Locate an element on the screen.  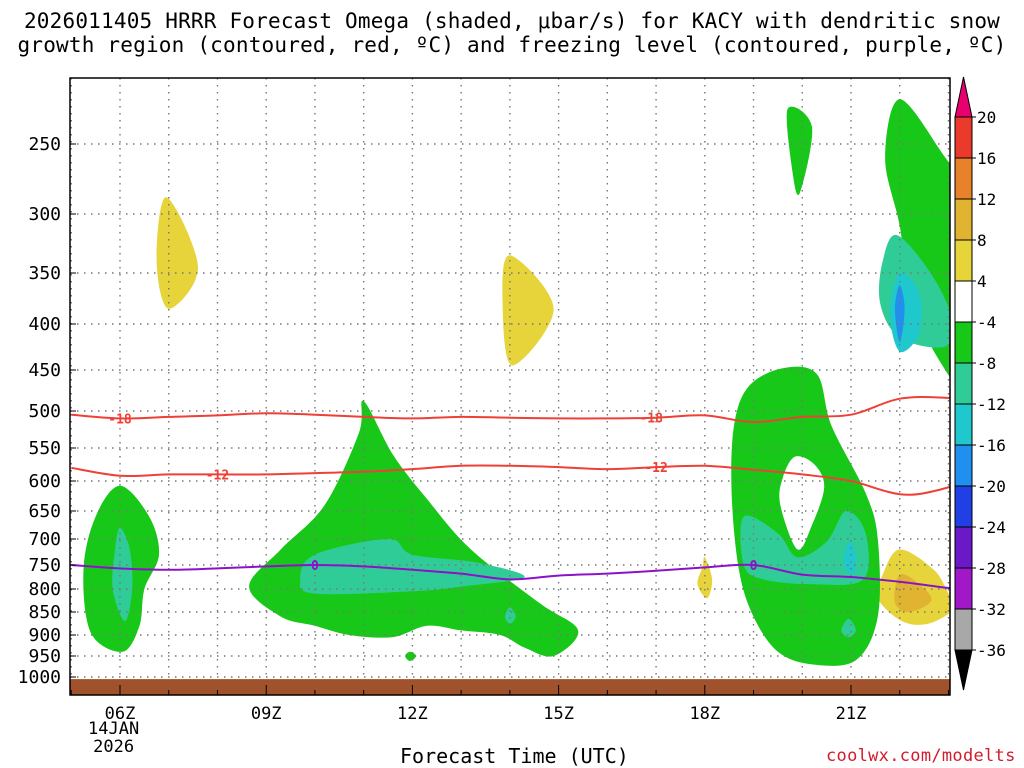
colorbar-label: 16 is located at coordinates (986, 158).